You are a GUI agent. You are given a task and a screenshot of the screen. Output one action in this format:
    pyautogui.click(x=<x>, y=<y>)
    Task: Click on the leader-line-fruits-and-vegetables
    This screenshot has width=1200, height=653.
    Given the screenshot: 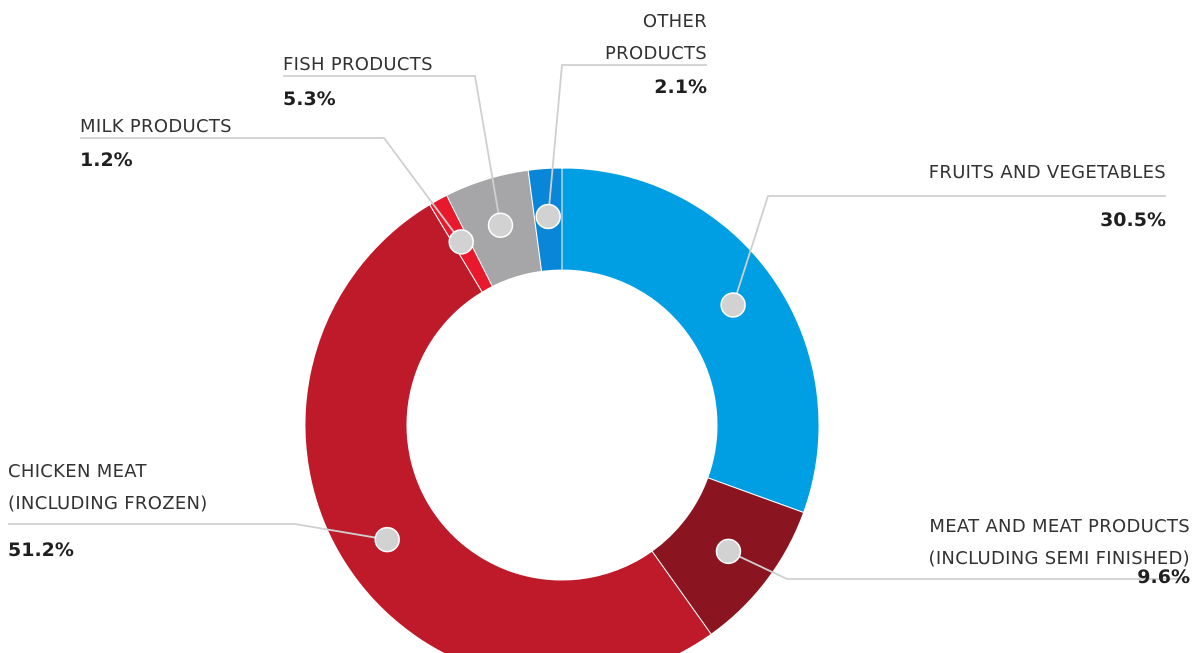 What is the action you would take?
    pyautogui.click(x=949, y=250)
    